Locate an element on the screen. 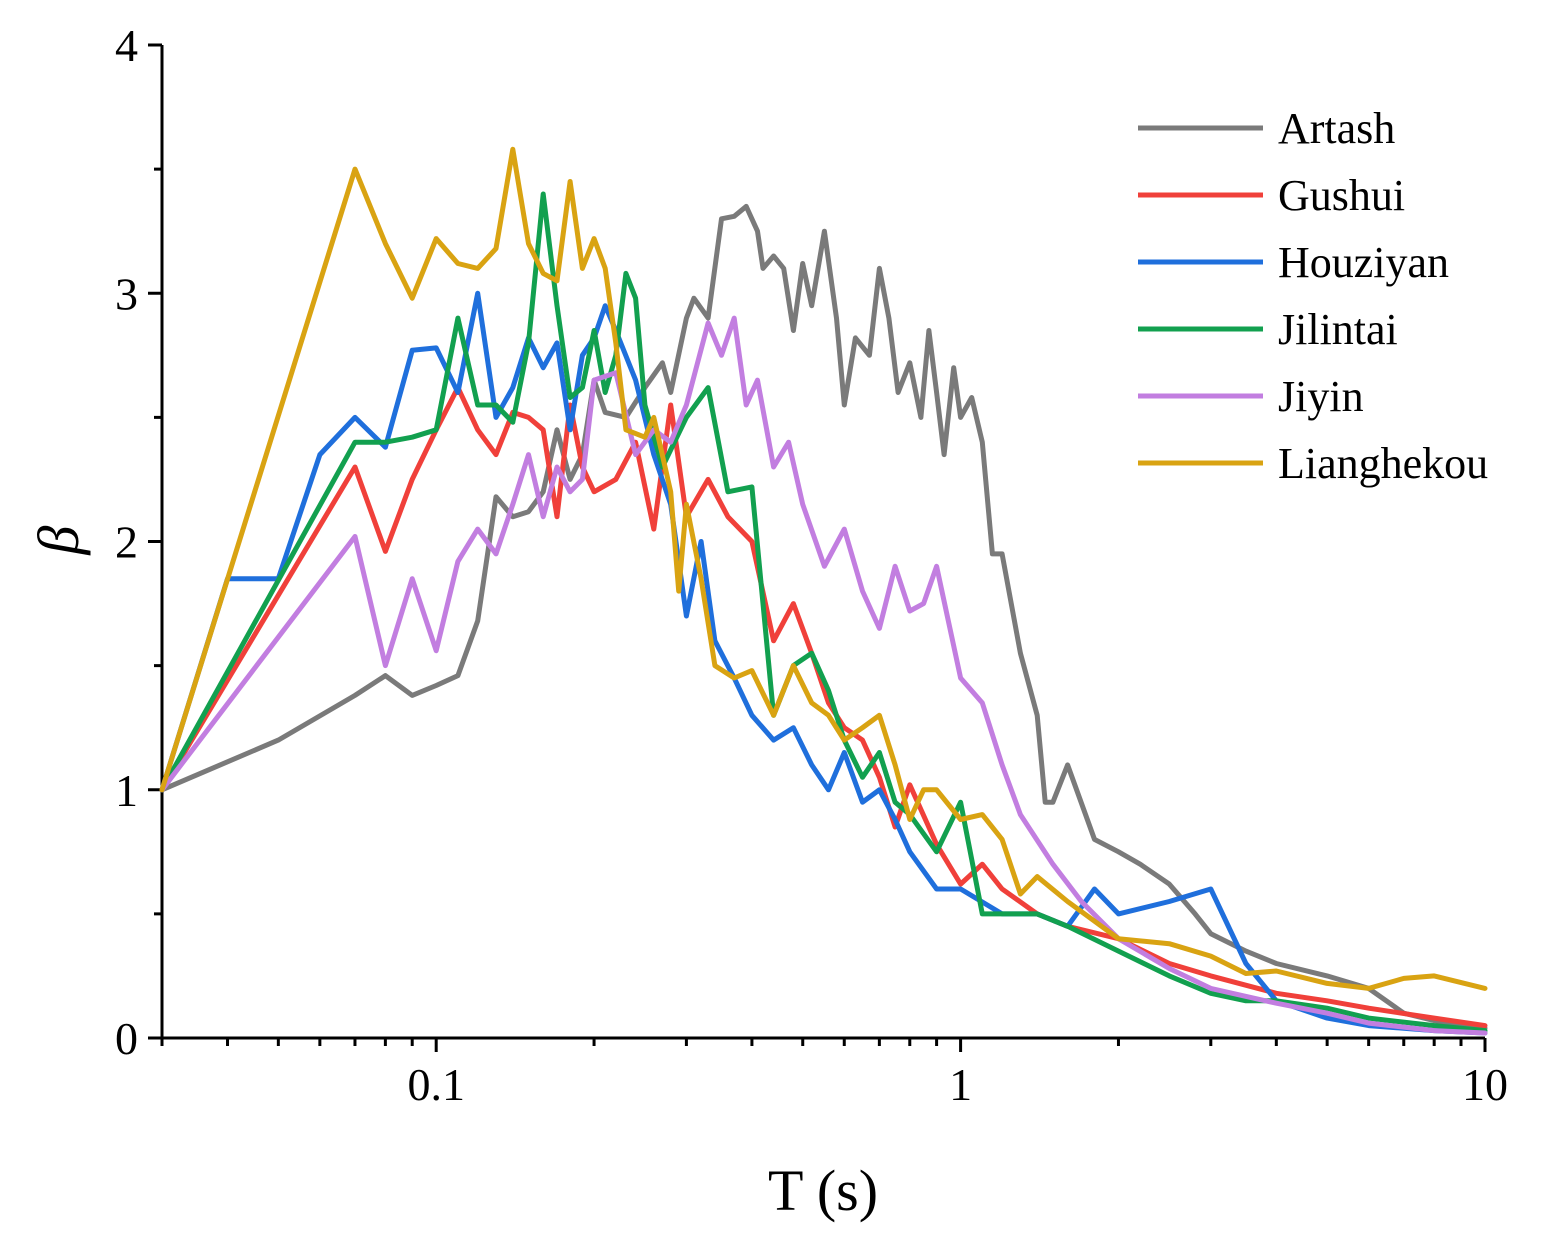 Image resolution: width=1554 pixels, height=1251 pixels. y-tick-label: 2 is located at coordinates (126, 542).